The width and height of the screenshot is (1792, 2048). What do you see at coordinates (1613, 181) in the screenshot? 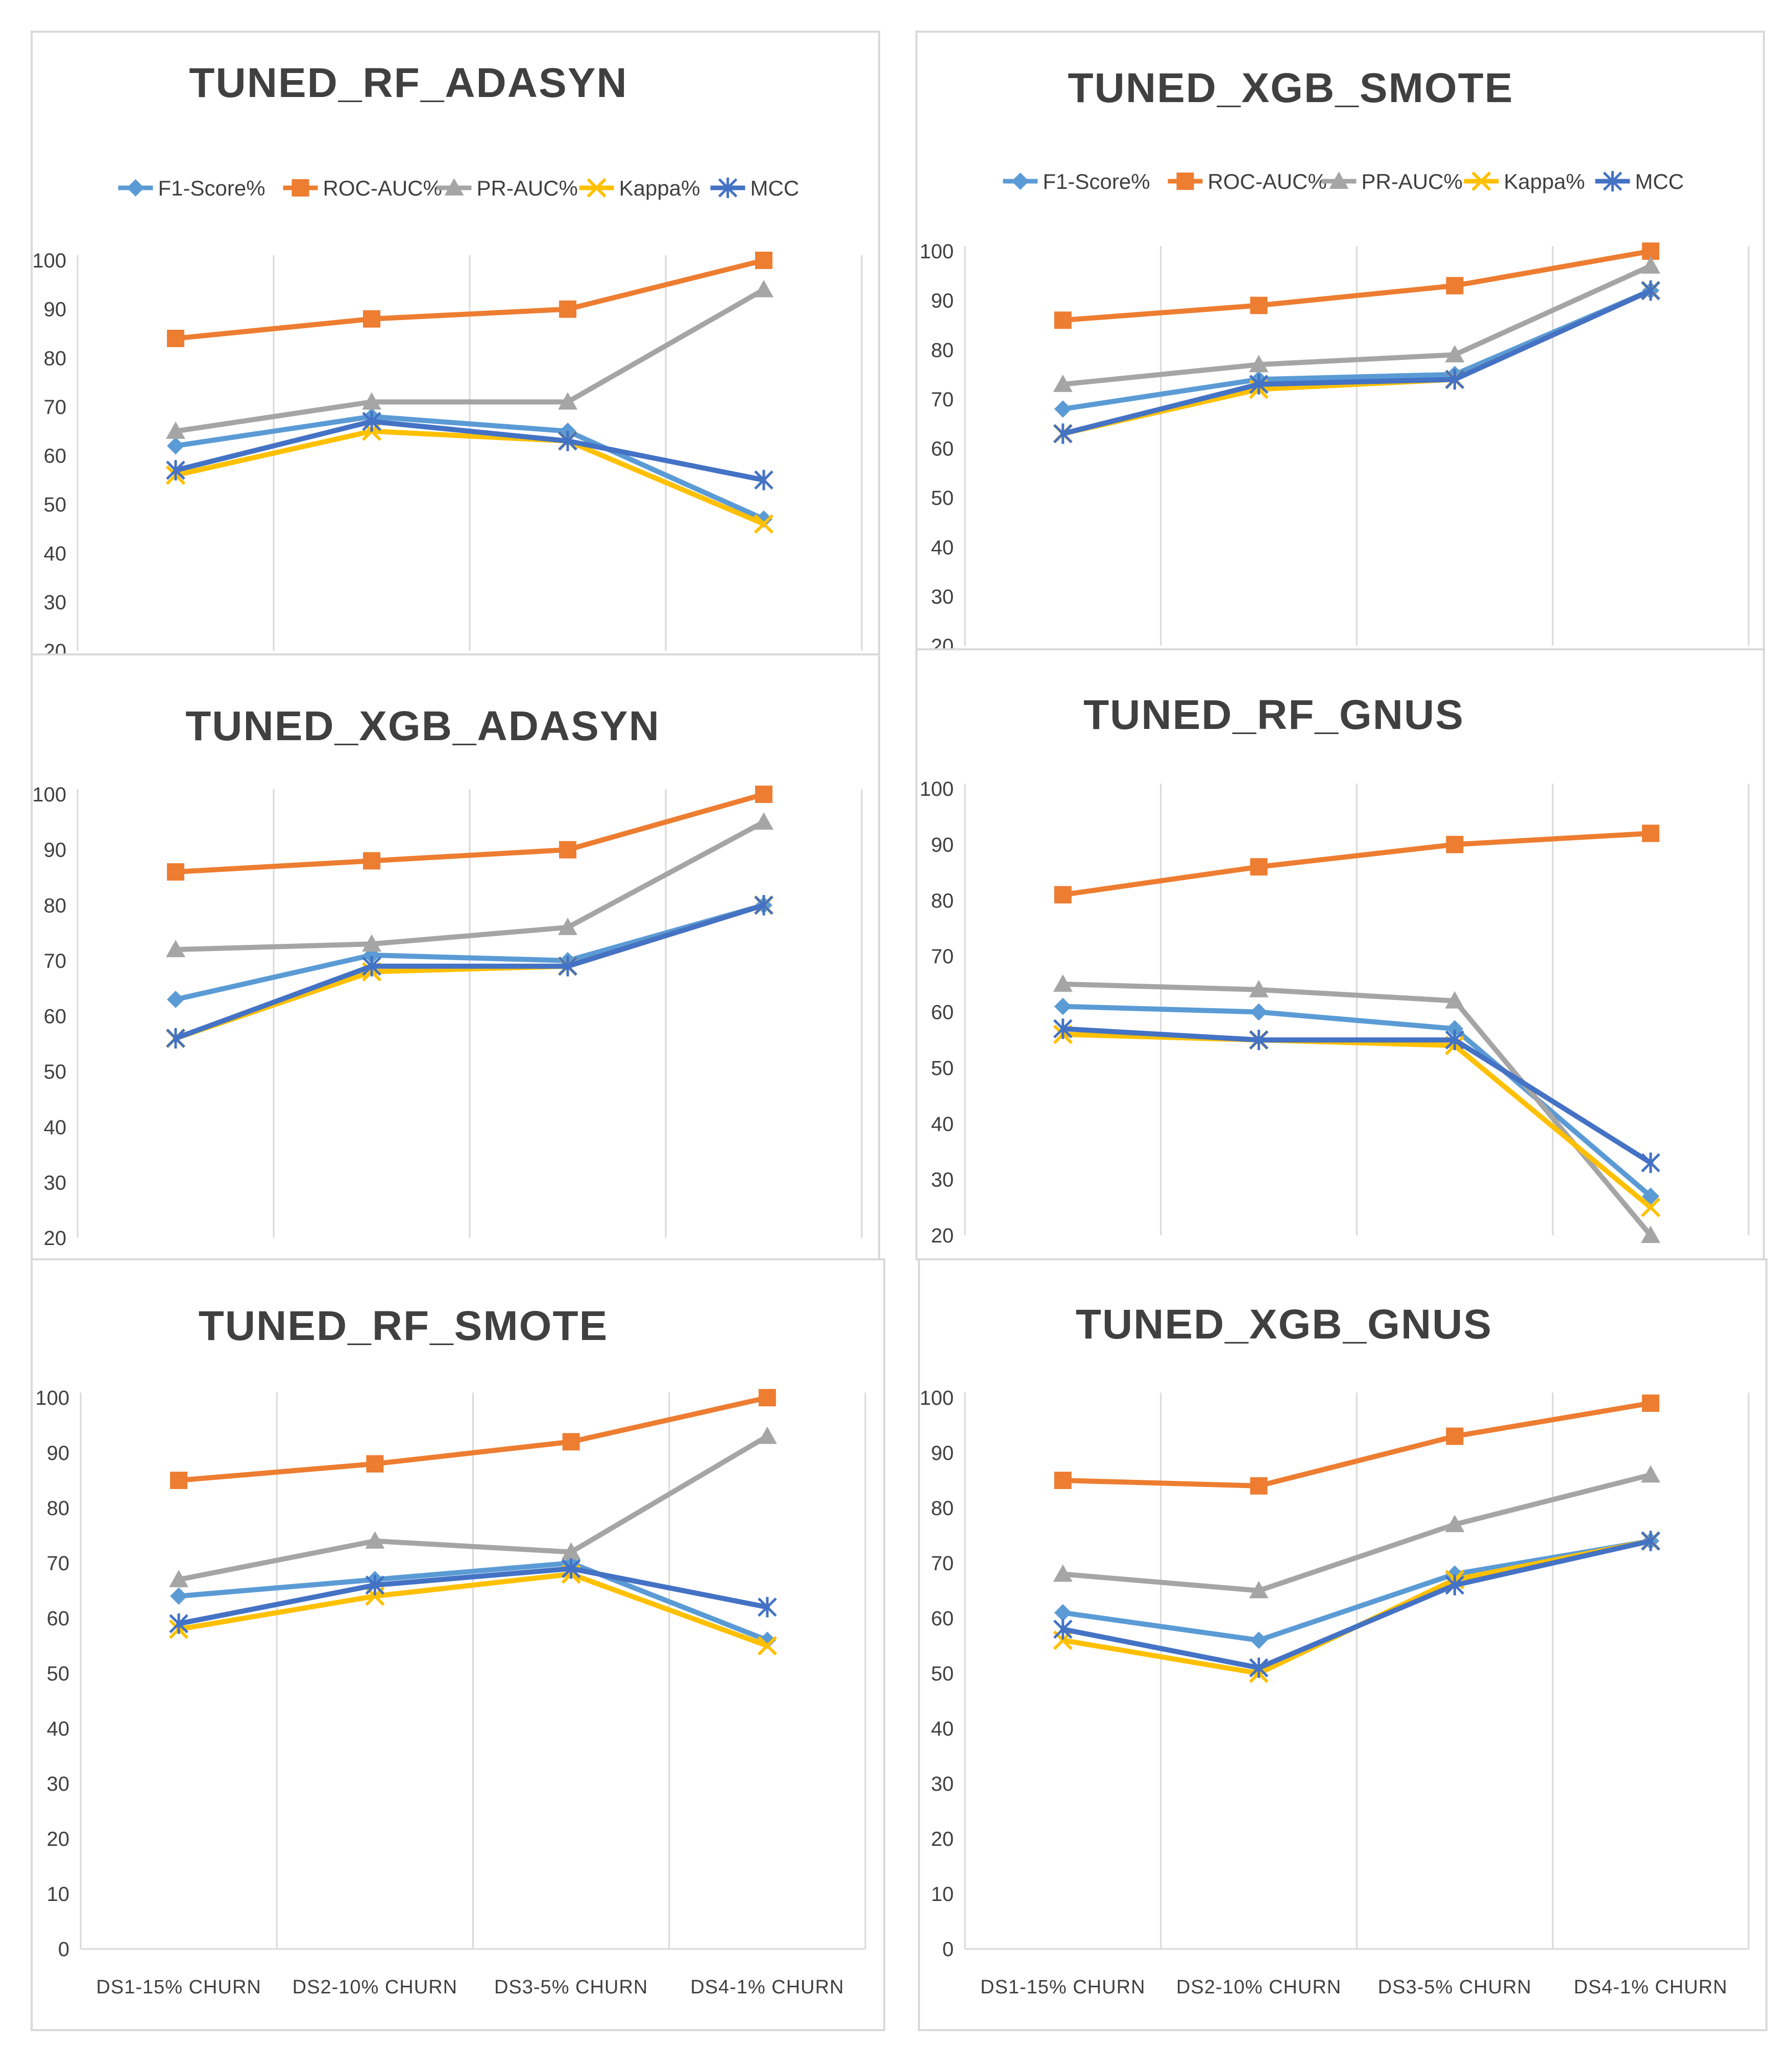
I see `legend-glyph-mcc` at bounding box center [1613, 181].